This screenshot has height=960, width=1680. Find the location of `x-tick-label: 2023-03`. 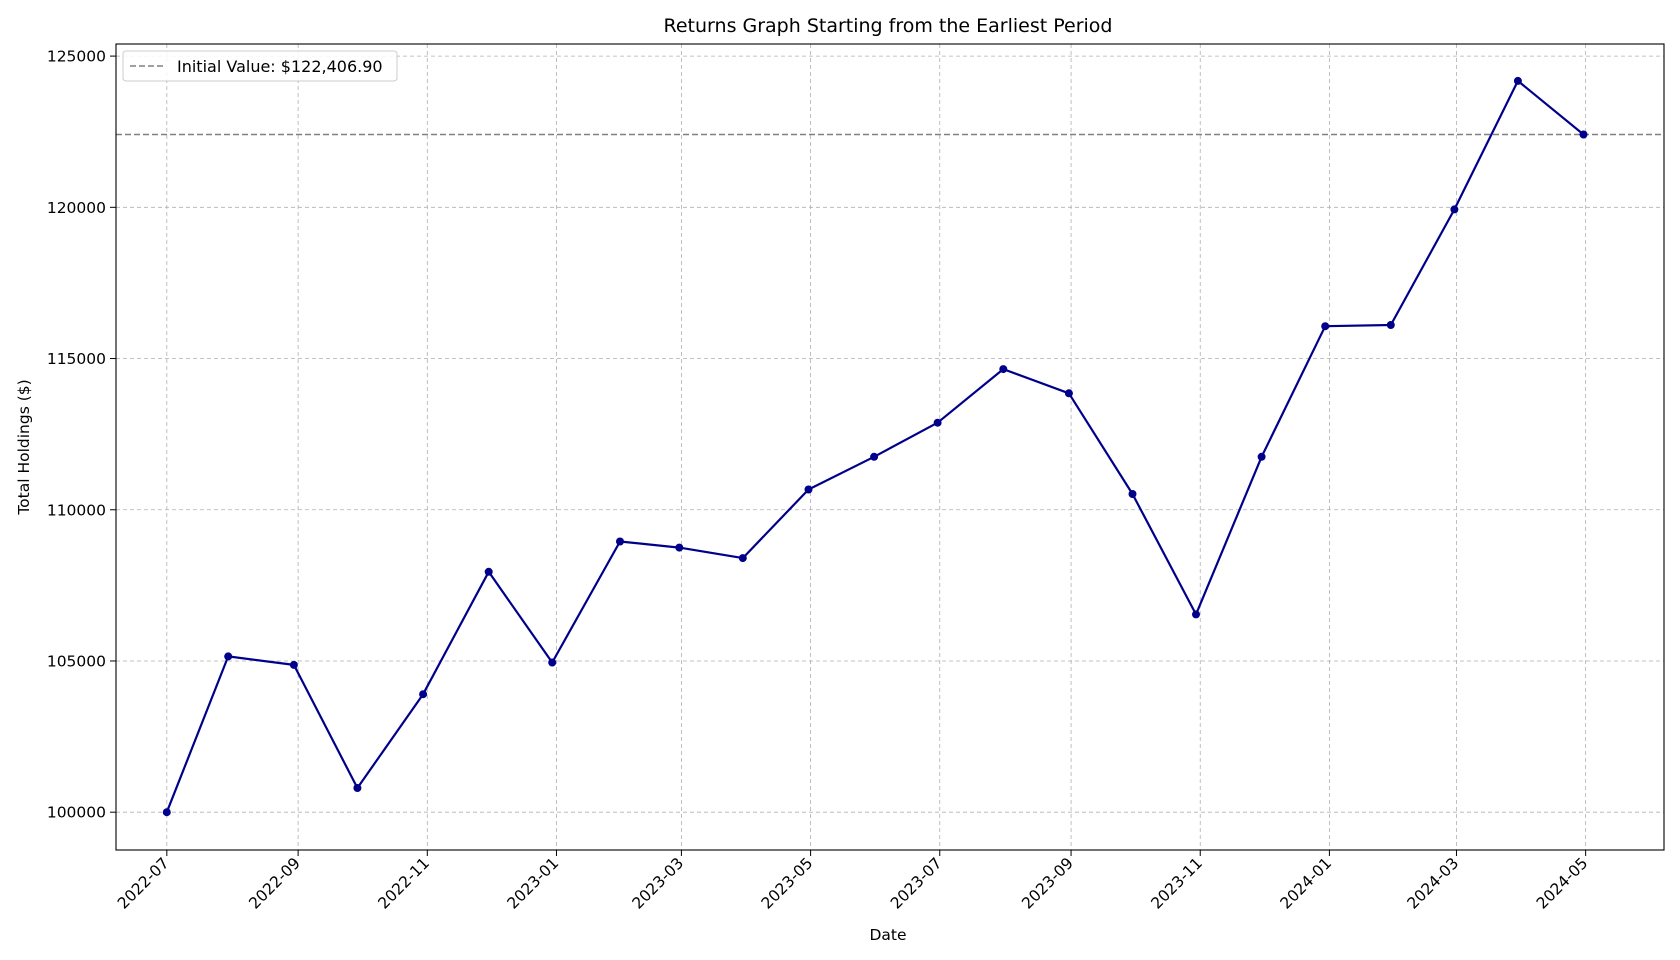

x-tick-label: 2023-03 is located at coordinates (658, 883).